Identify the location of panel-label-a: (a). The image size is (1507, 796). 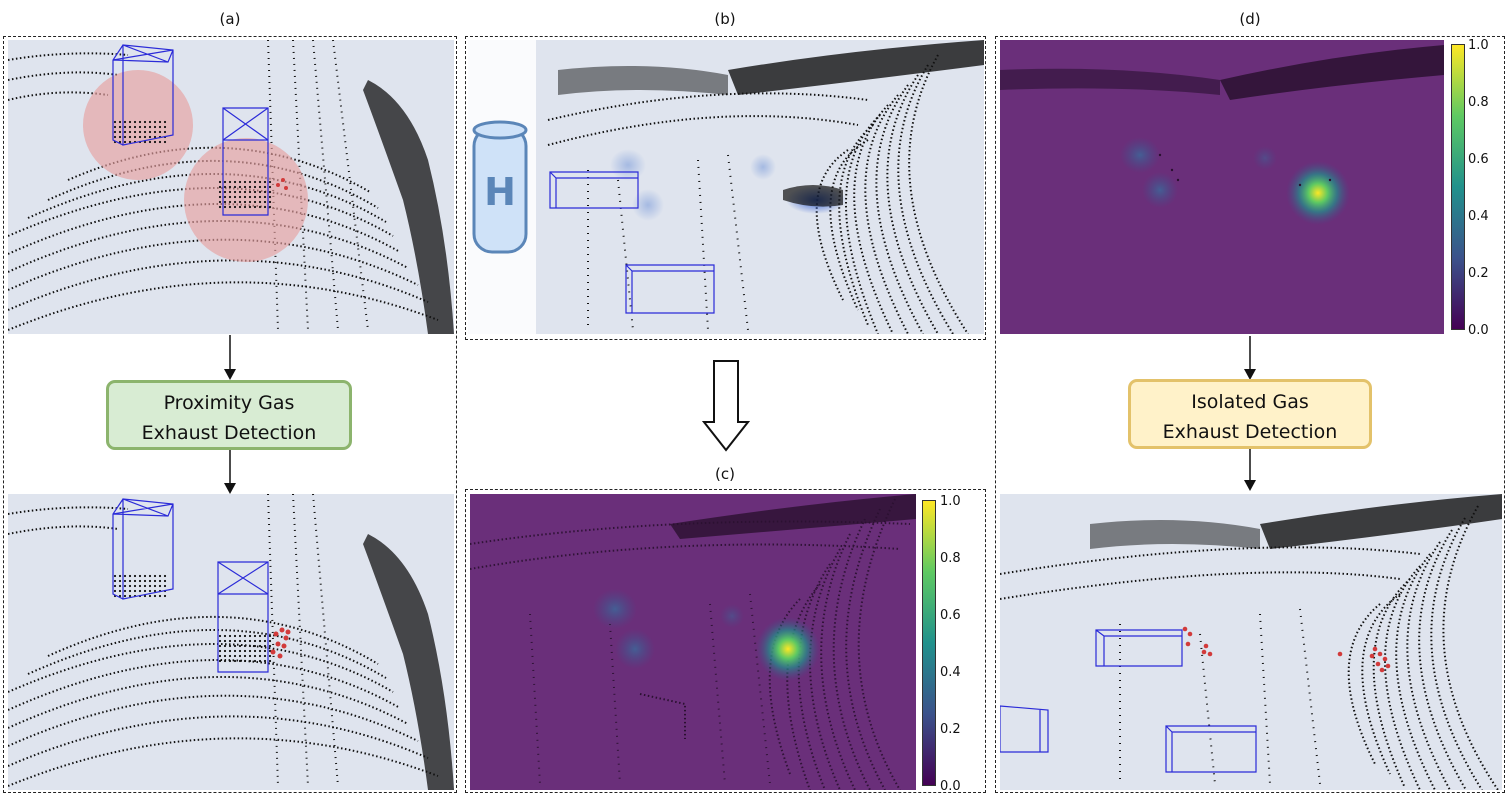
(230, 19).